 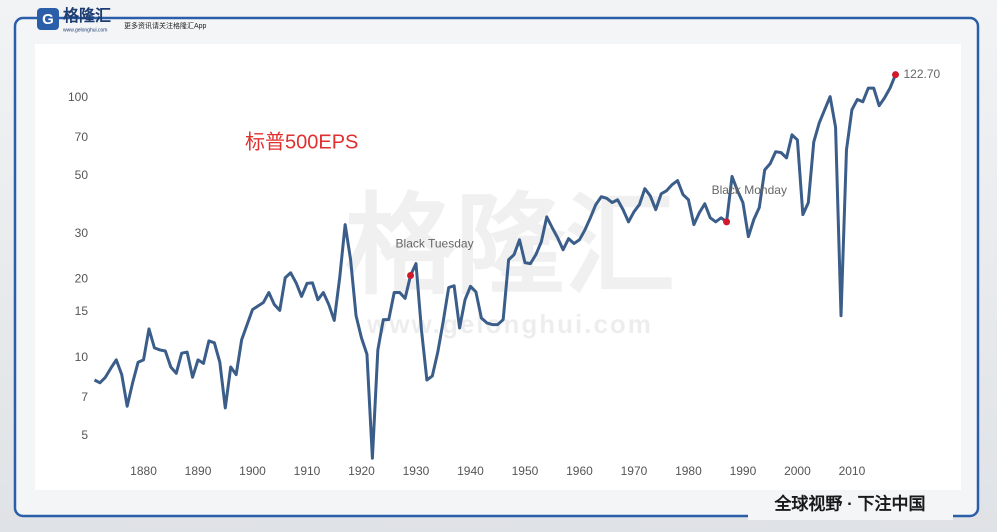 I want to click on y-tick-label: 7, so click(x=84, y=397).